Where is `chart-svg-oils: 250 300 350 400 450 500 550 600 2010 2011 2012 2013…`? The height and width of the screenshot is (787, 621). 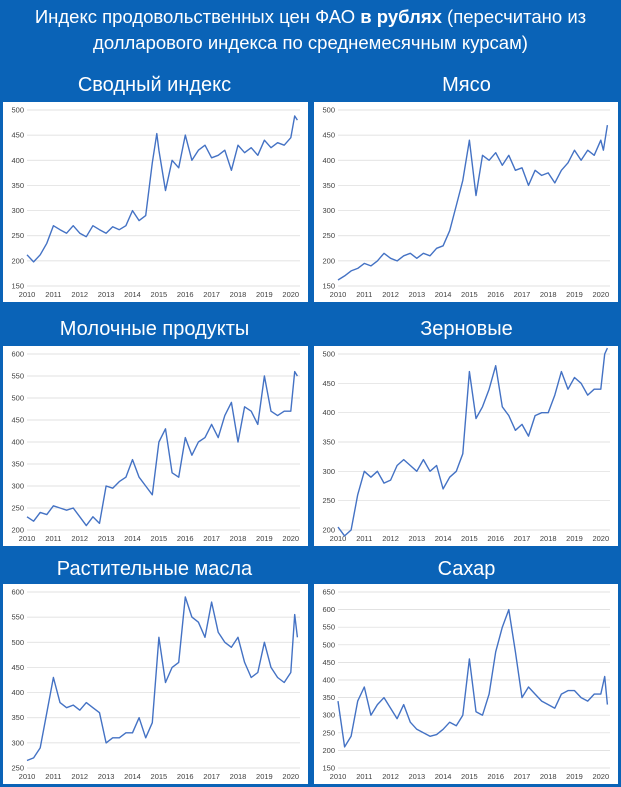 chart-svg-oils: 250 300 350 400 450 500 550 600 2010 2011 2012 2013… is located at coordinates (155, 684).